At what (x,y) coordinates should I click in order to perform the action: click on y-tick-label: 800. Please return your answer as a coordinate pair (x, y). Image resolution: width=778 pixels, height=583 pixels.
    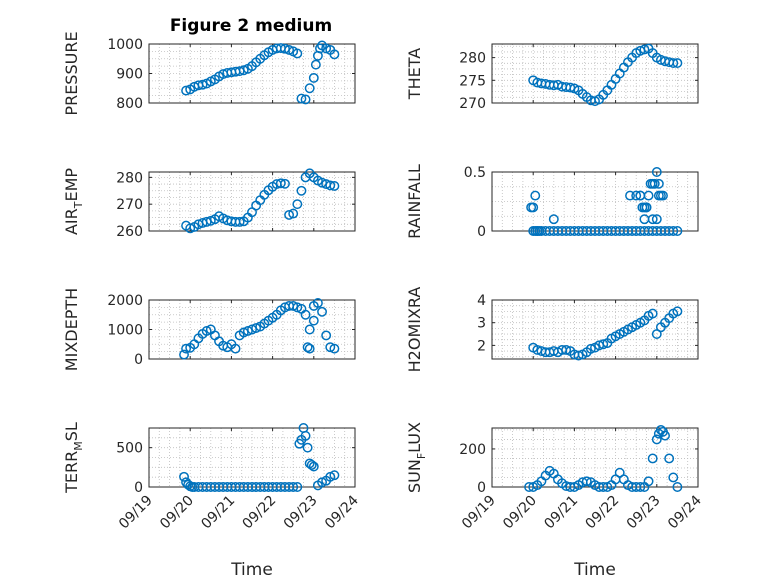
    Looking at the image, I should click on (129, 104).